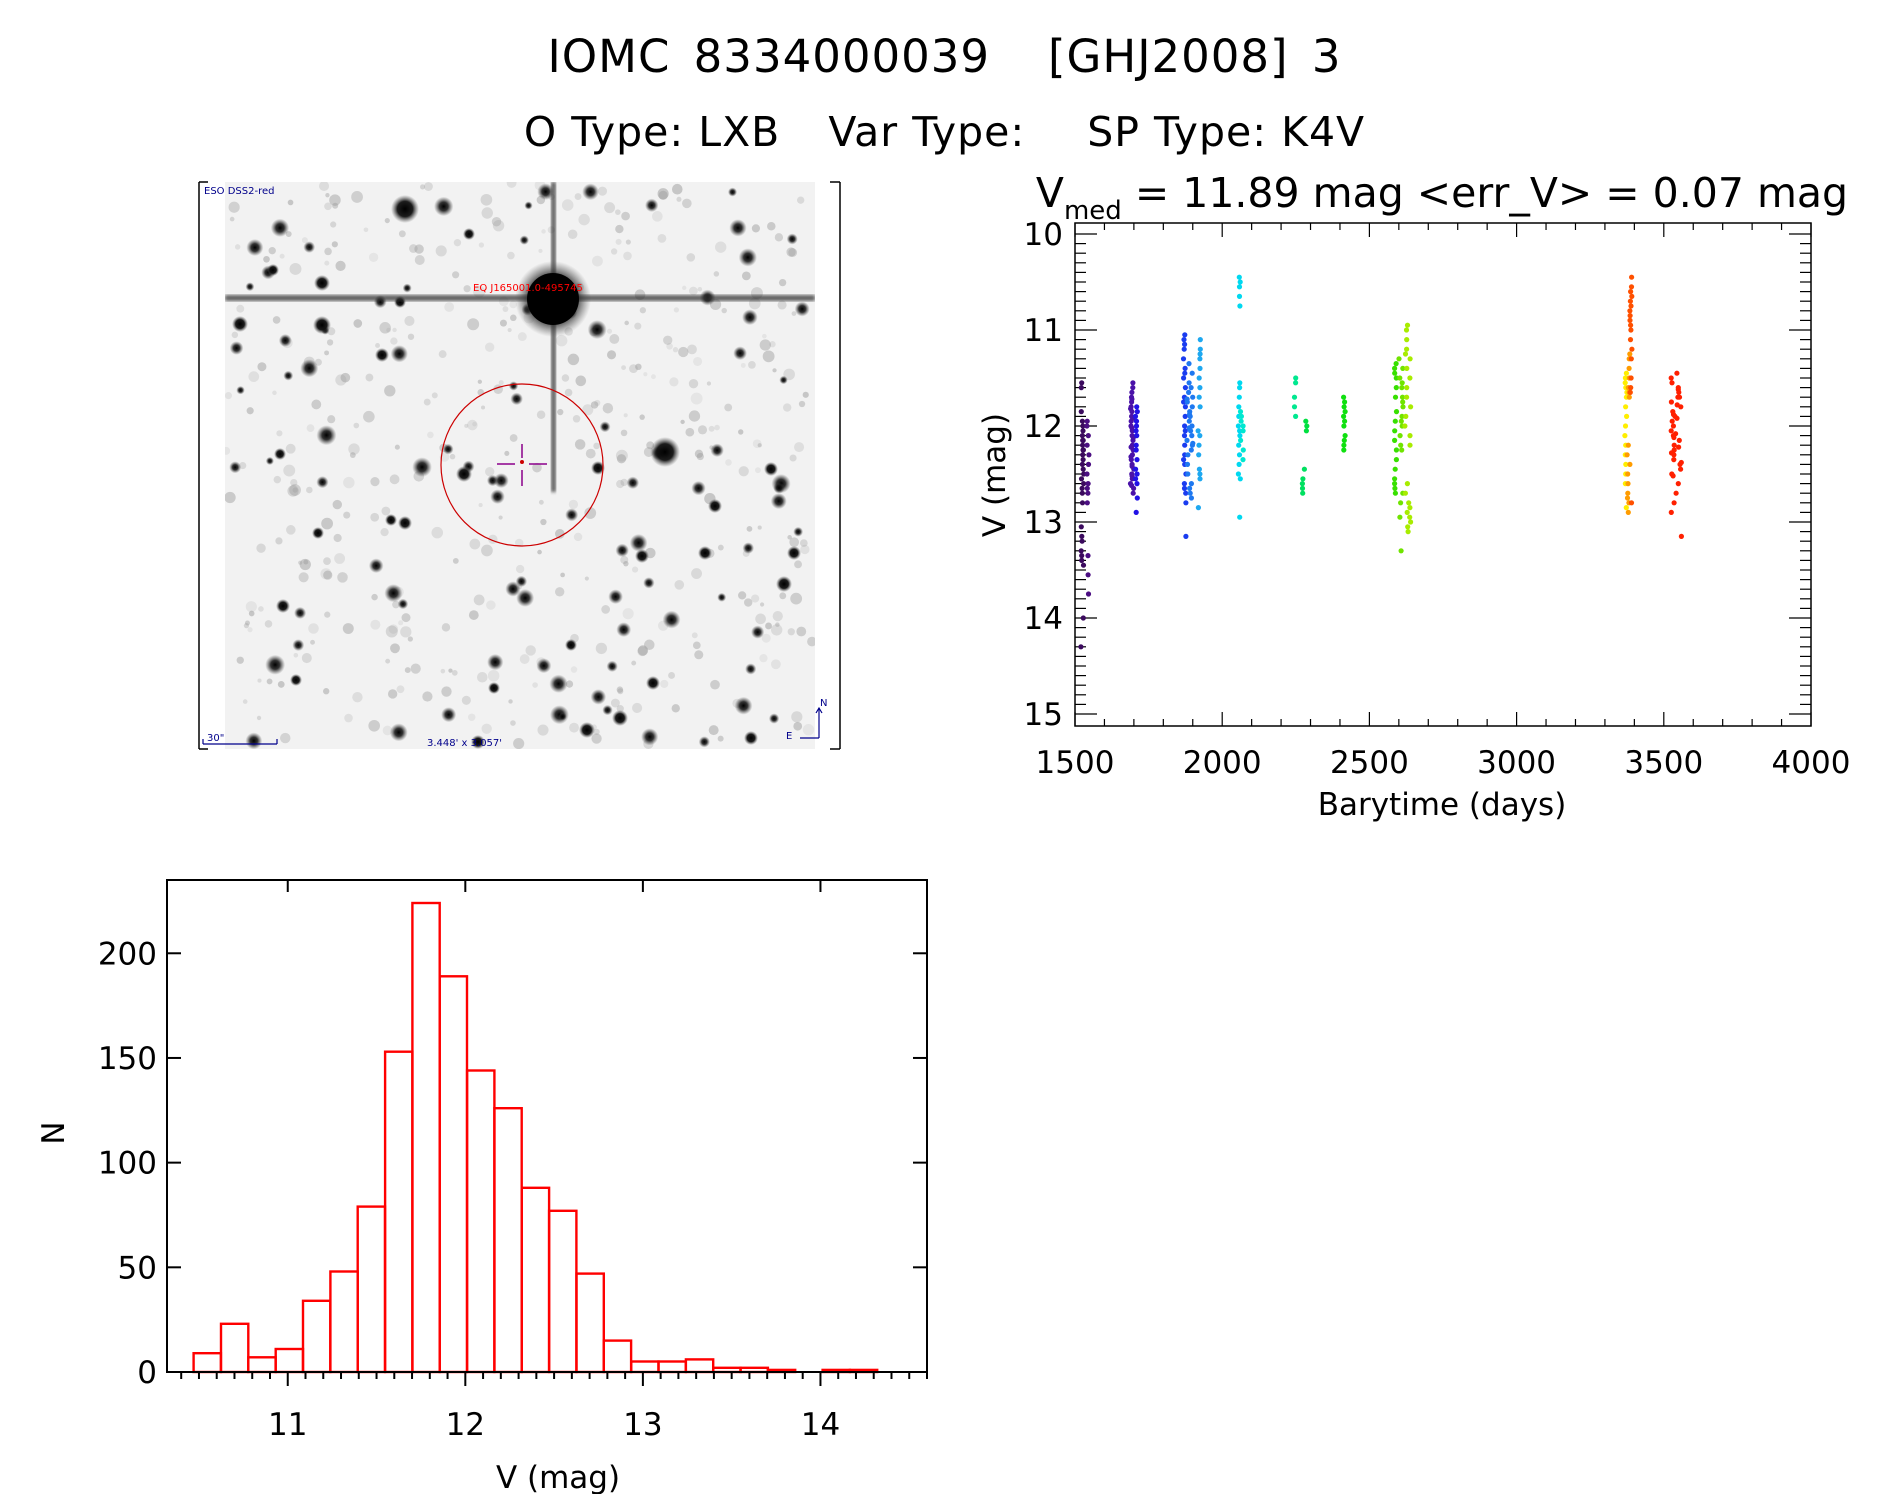 Image resolution: width=1889 pixels, height=1494 pixels. Describe the element at coordinates (1194, 56) in the screenshot. I see `alt-name: [GHJ2008] 3` at that location.